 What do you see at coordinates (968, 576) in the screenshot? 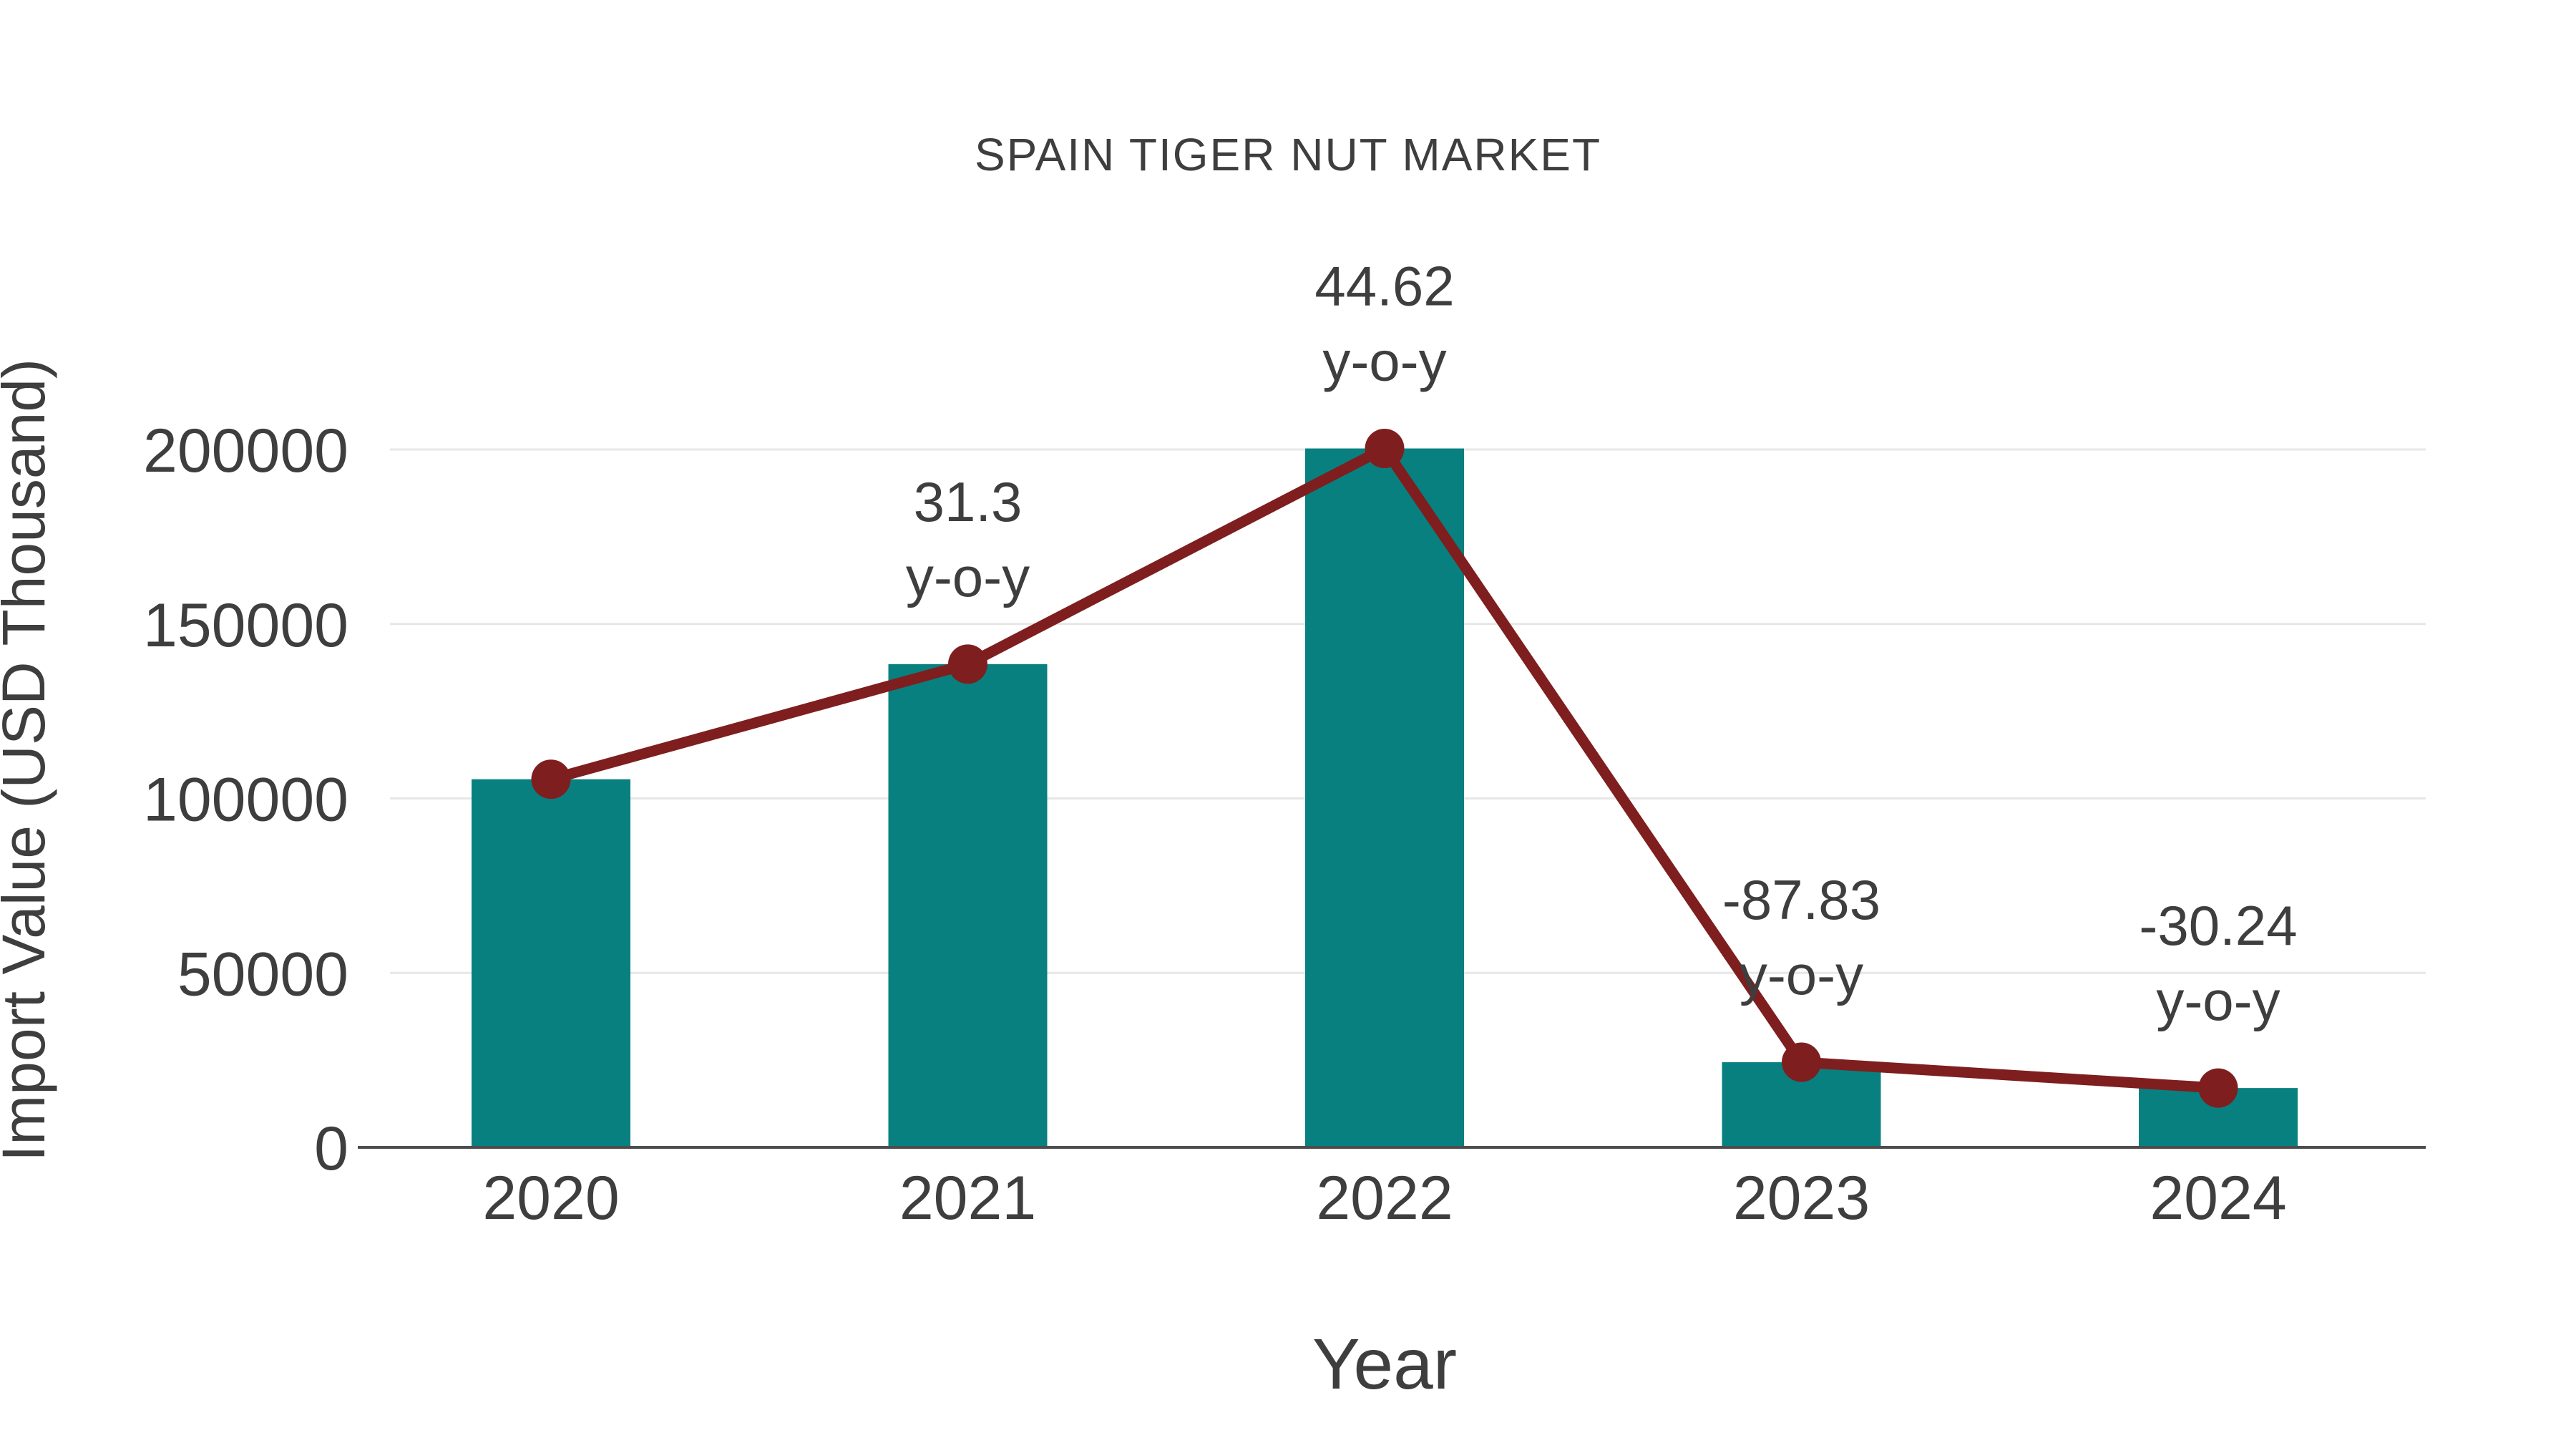
I see `annotation-suffix-2021: y-o-y` at bounding box center [968, 576].